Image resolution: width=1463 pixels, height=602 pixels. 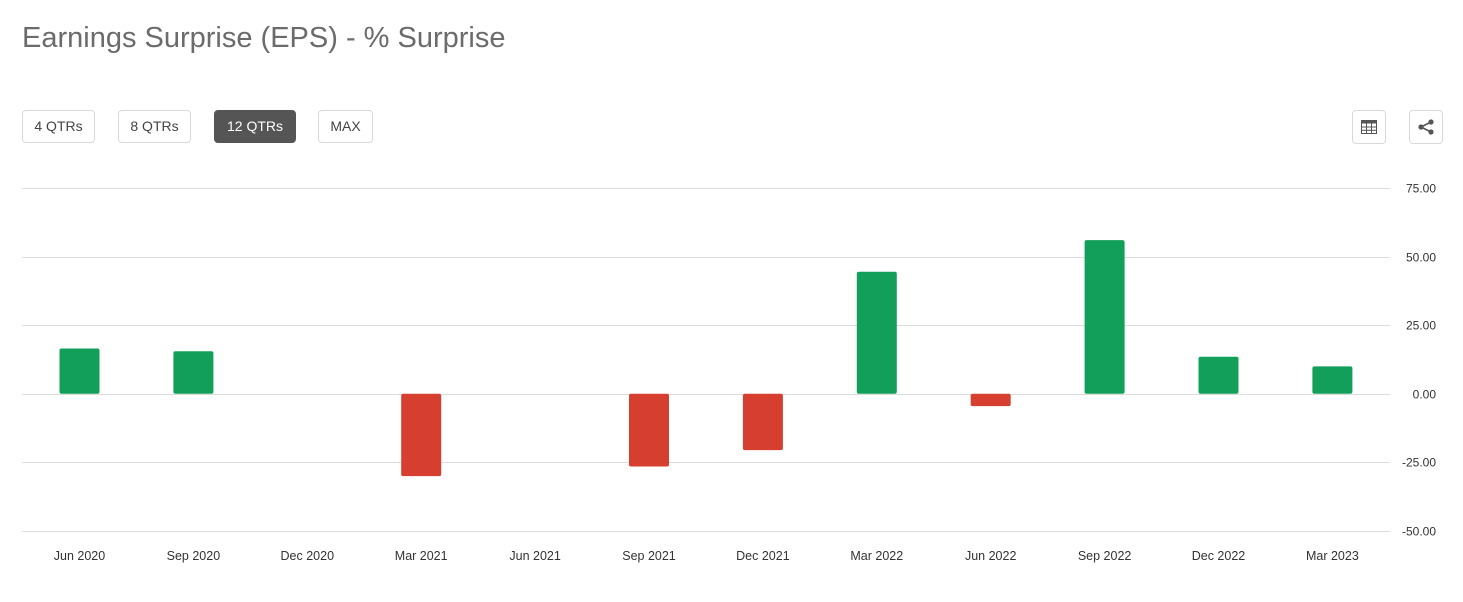 What do you see at coordinates (1332, 556) in the screenshot?
I see `x-tick-label: Mar 2023` at bounding box center [1332, 556].